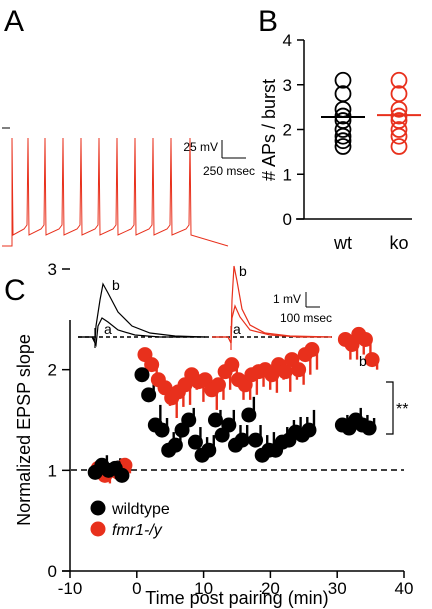  Describe the element at coordinates (98, 508) in the screenshot. I see `legend-wildtype-marker` at that location.